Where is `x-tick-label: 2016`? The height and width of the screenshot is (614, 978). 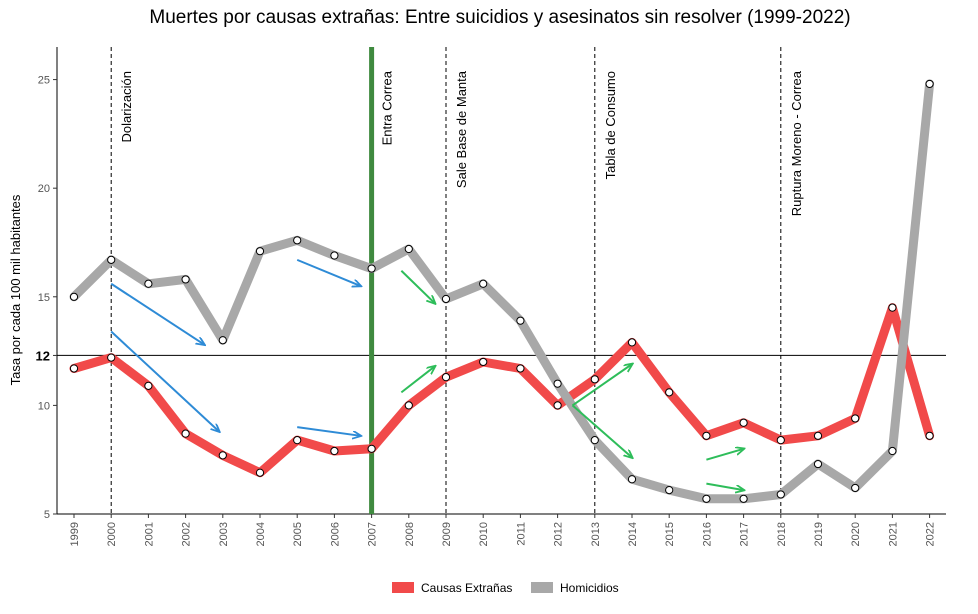
x-tick-label: 2016 is located at coordinates (707, 534).